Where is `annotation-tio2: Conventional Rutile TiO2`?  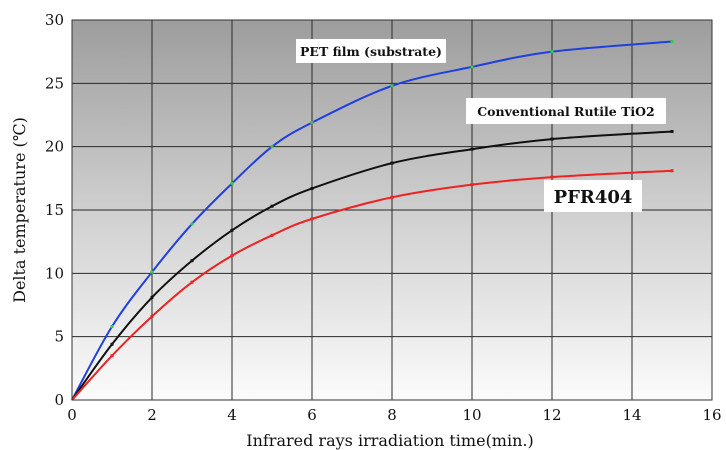 annotation-tio2: Conventional Rutile TiO2 is located at coordinates (566, 111).